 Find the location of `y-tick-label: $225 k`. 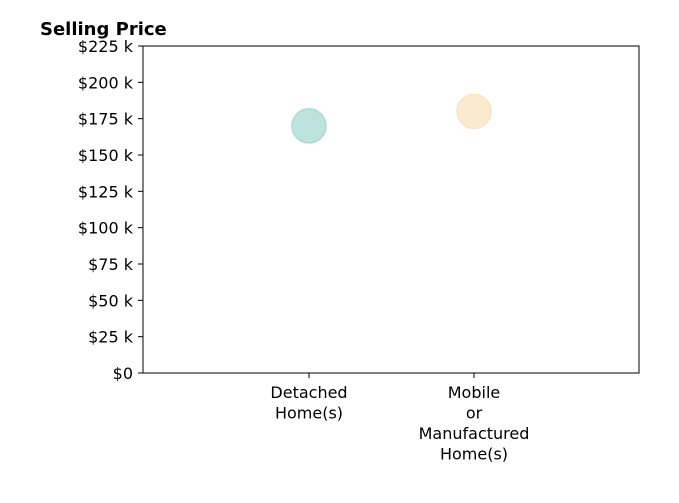

y-tick-label: $225 k is located at coordinates (106, 46).